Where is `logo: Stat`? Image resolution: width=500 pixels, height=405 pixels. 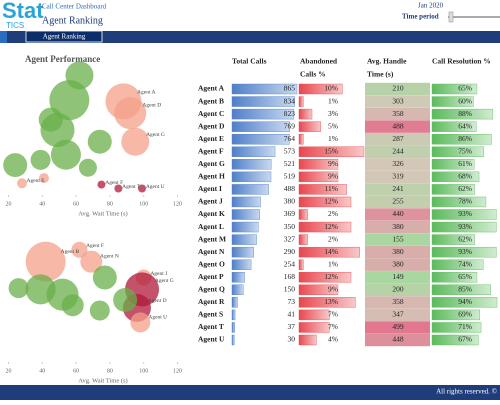 logo: Stat is located at coordinates (23, 11).